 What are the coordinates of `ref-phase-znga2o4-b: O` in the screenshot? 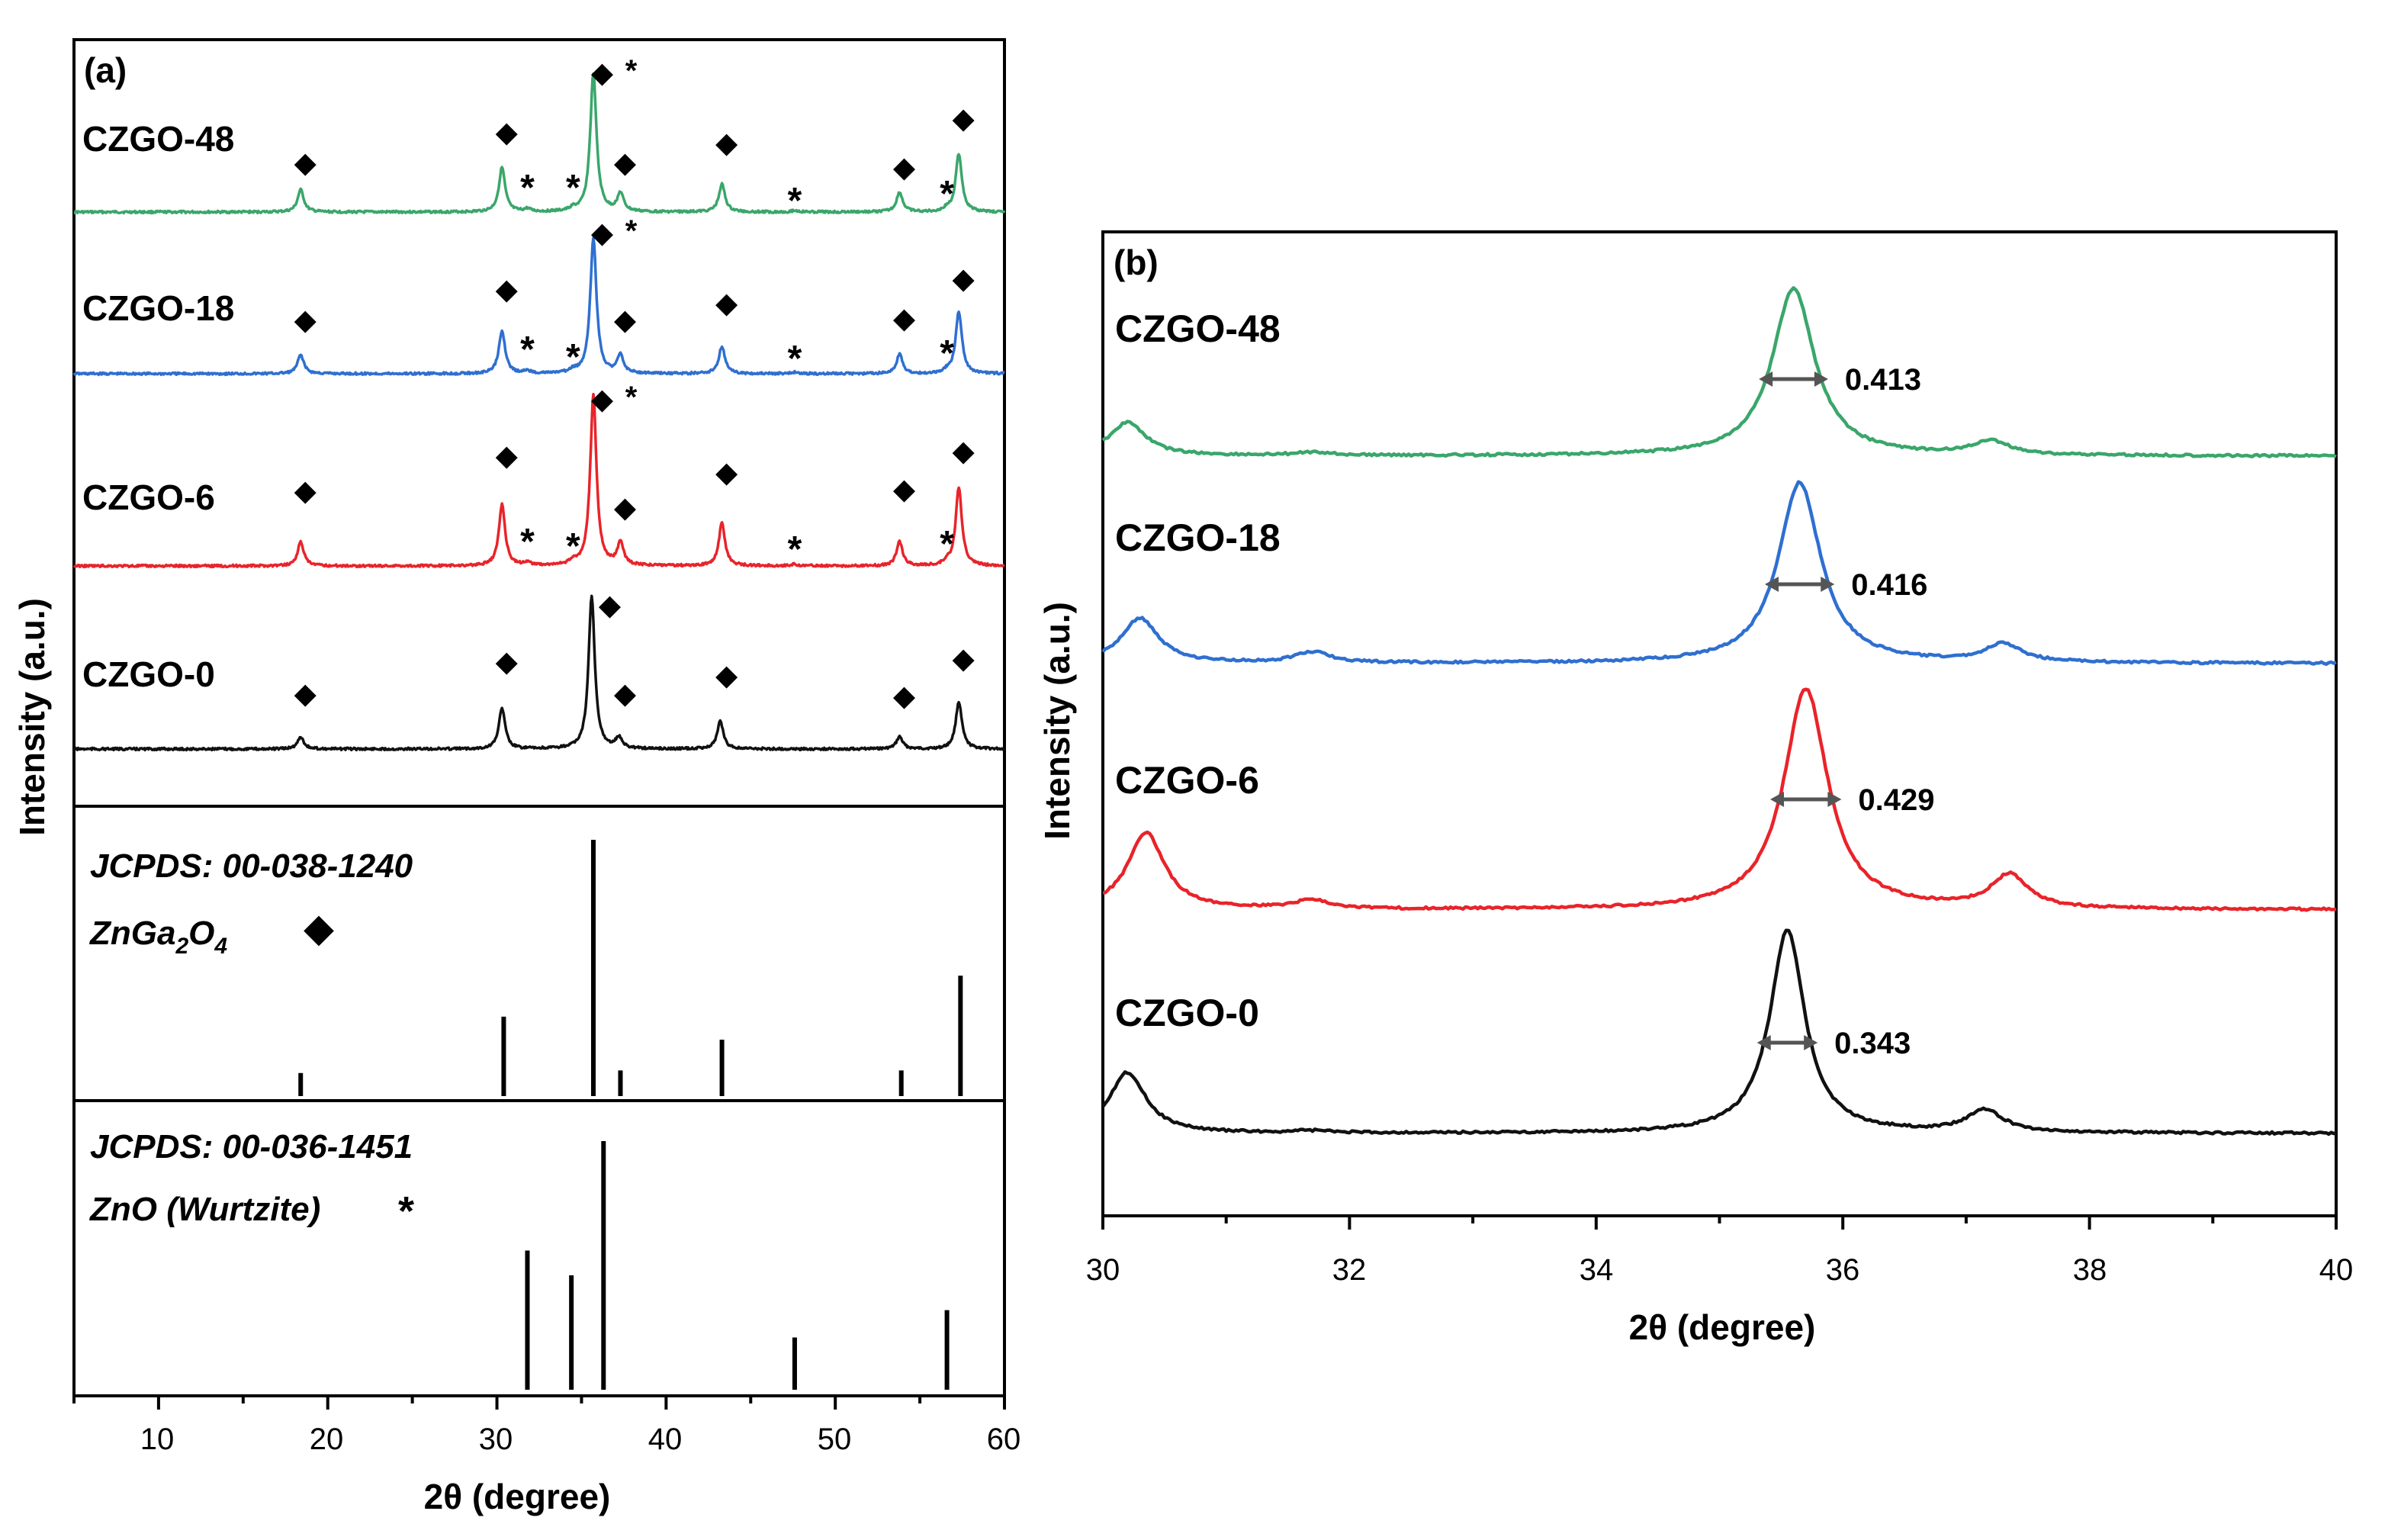 It's located at (201, 933).